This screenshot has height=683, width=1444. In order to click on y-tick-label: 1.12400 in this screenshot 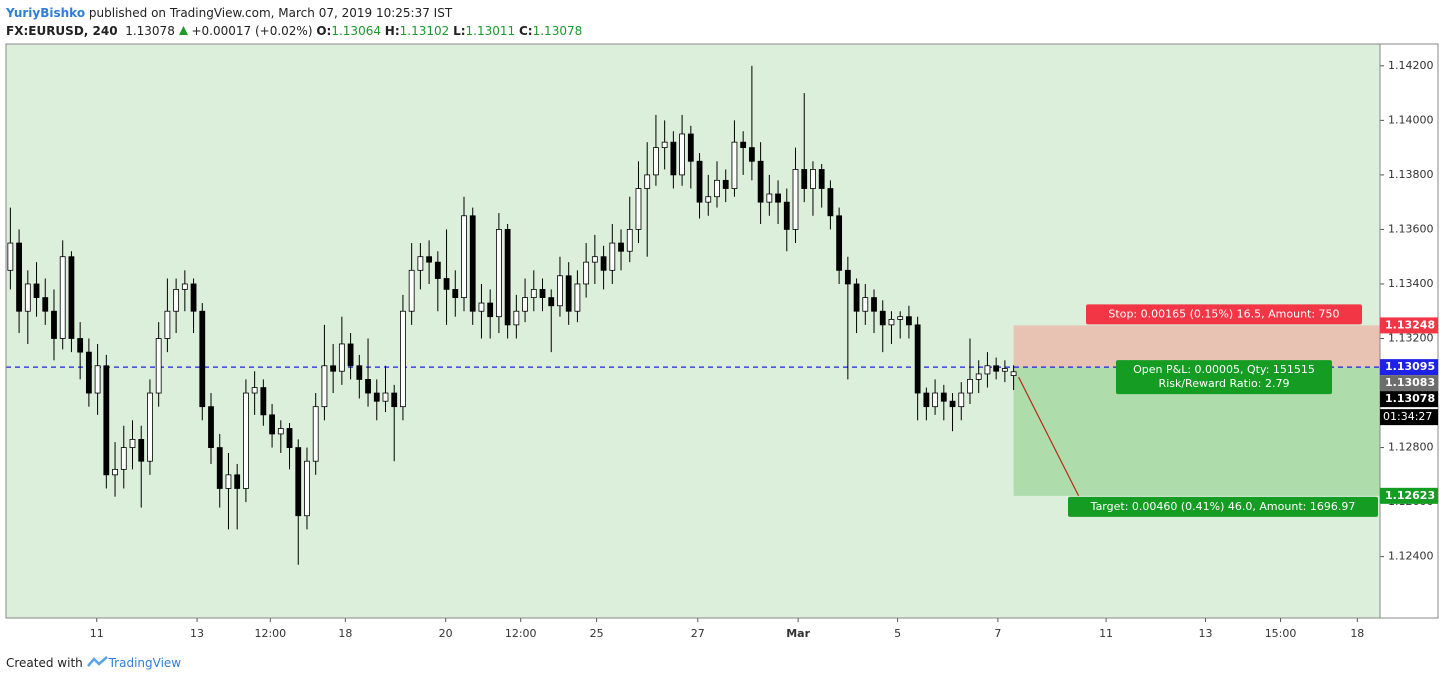, I will do `click(1411, 556)`.